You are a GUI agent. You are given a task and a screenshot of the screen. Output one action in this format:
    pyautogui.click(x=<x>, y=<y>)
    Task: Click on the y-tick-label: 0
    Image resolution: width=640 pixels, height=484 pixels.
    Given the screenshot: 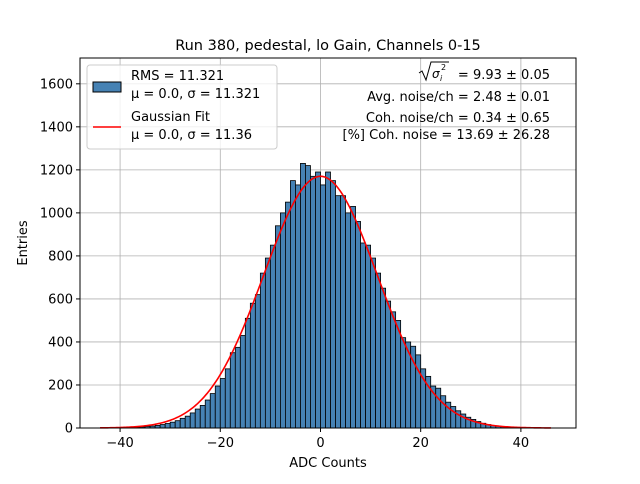 What is the action you would take?
    pyautogui.click(x=69, y=429)
    